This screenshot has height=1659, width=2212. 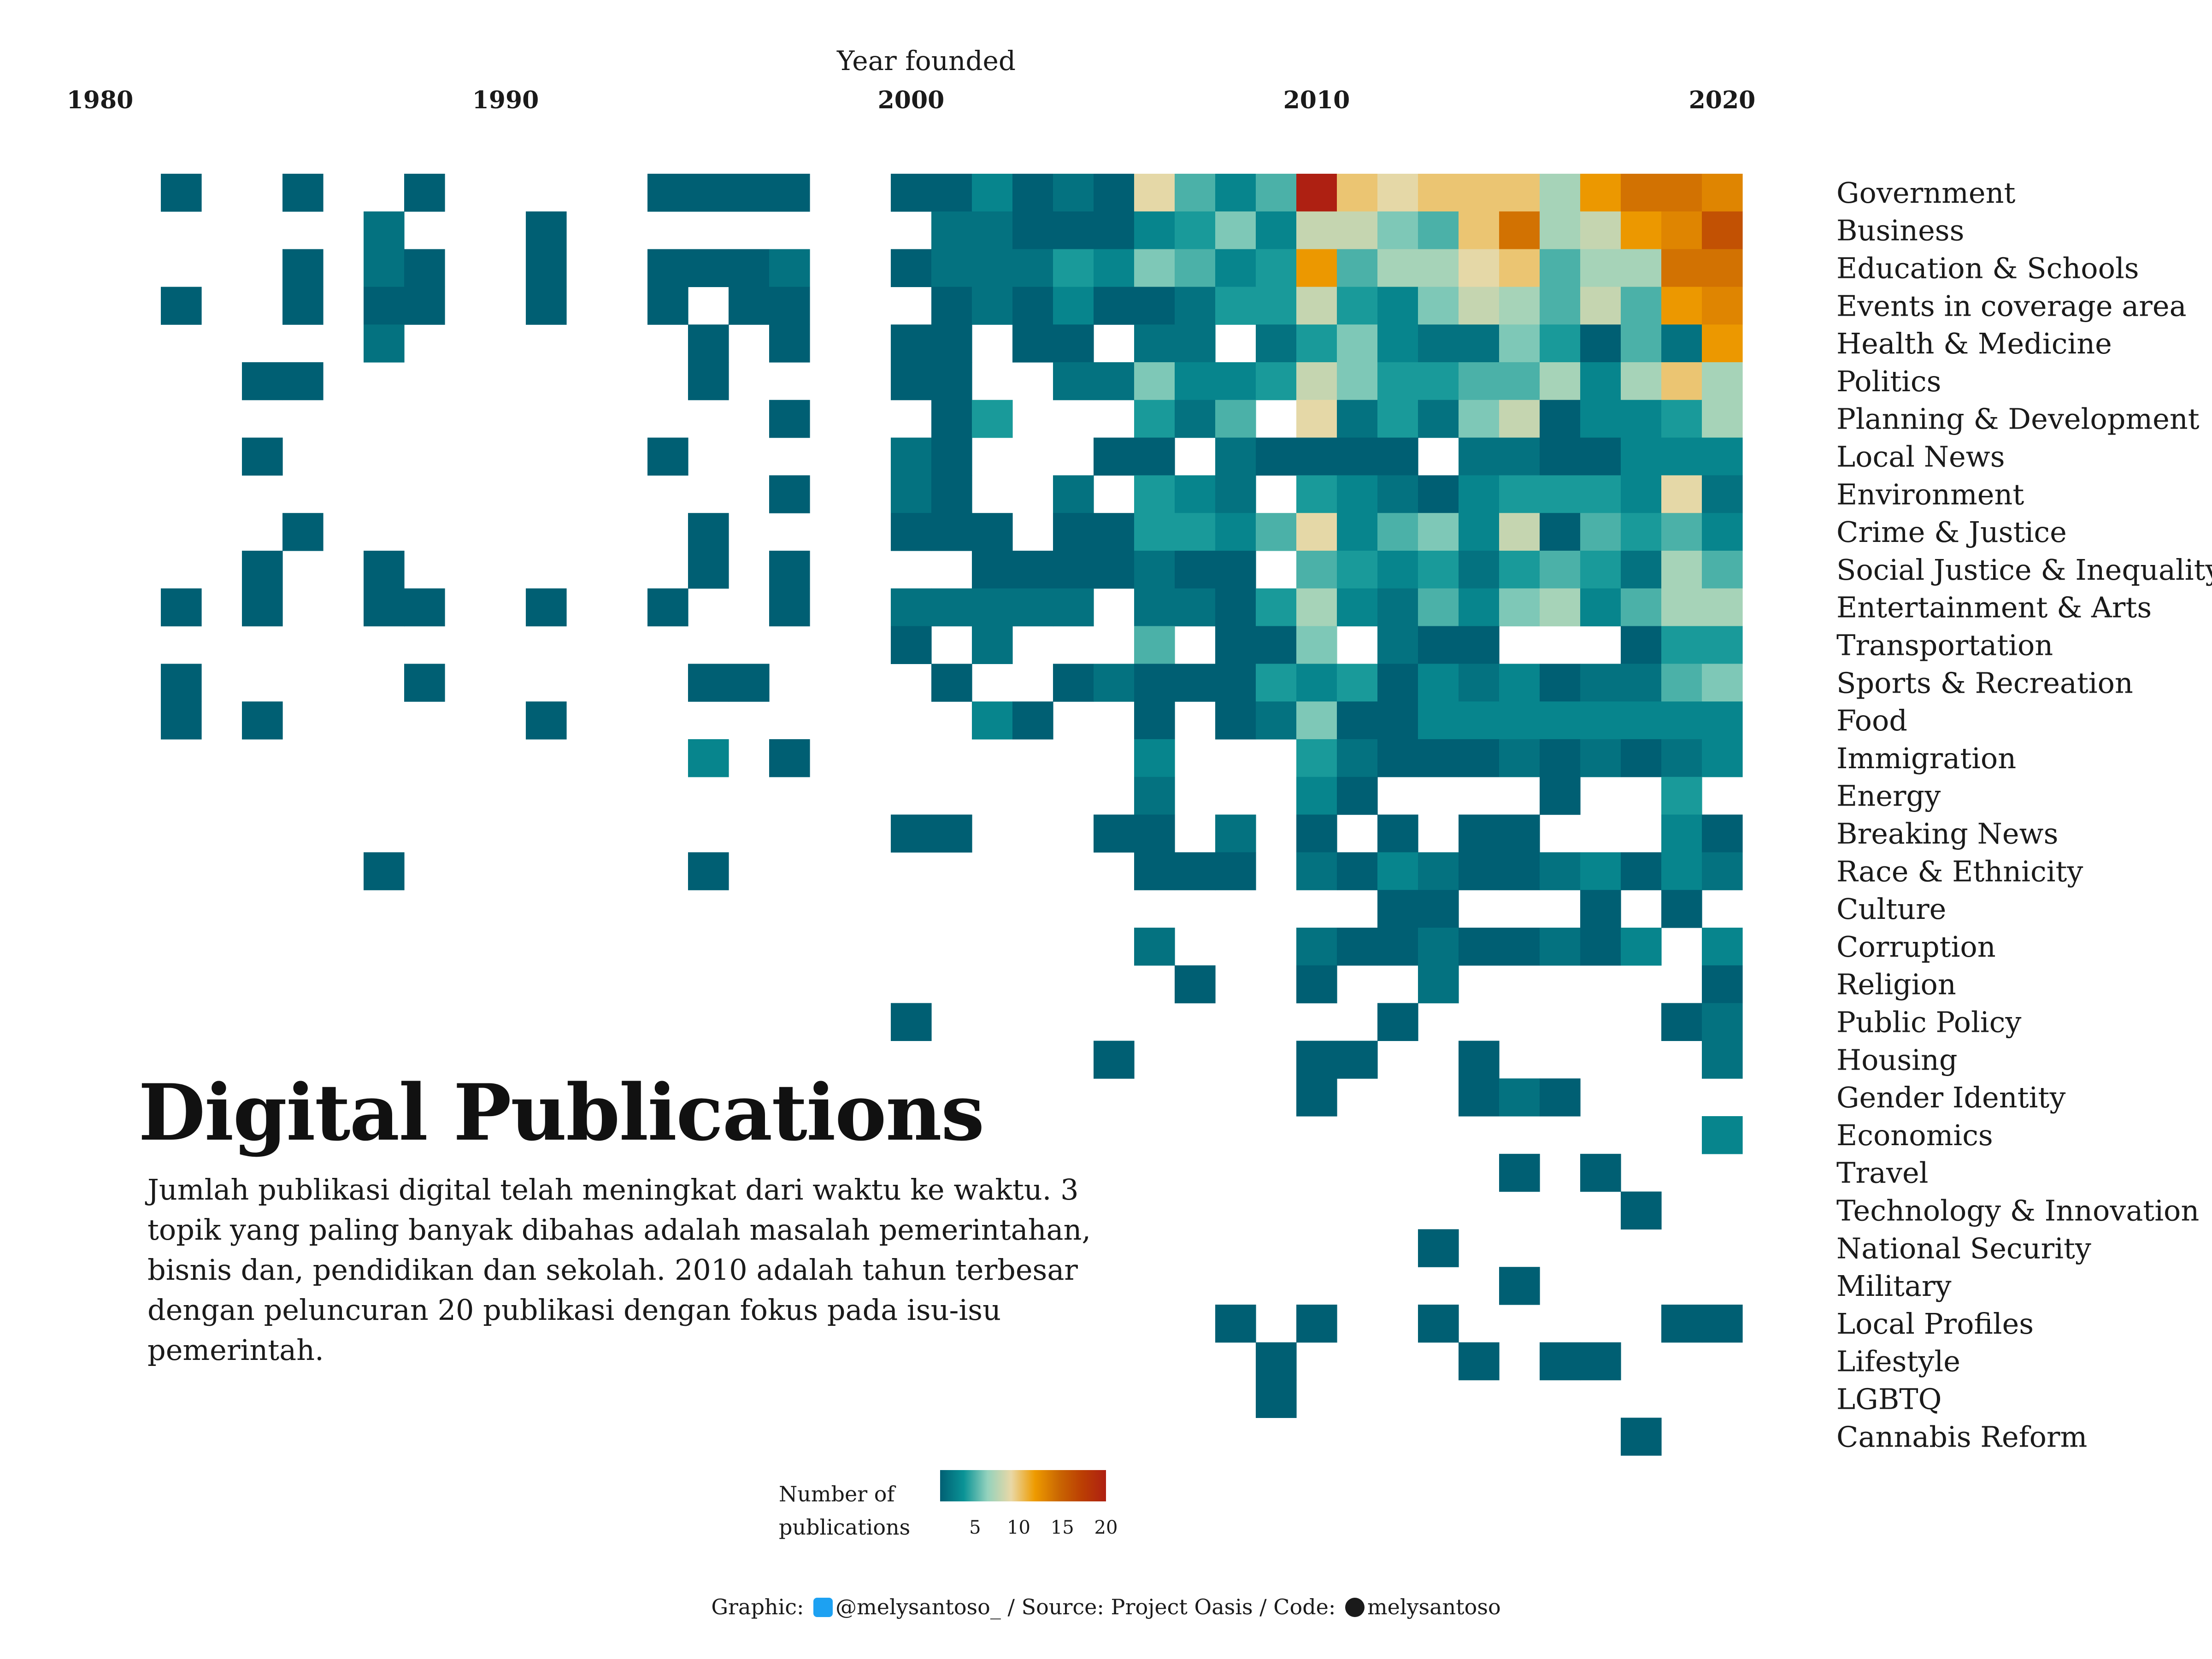 What do you see at coordinates (1891, 909) in the screenshot?
I see `topic-label: Culture` at bounding box center [1891, 909].